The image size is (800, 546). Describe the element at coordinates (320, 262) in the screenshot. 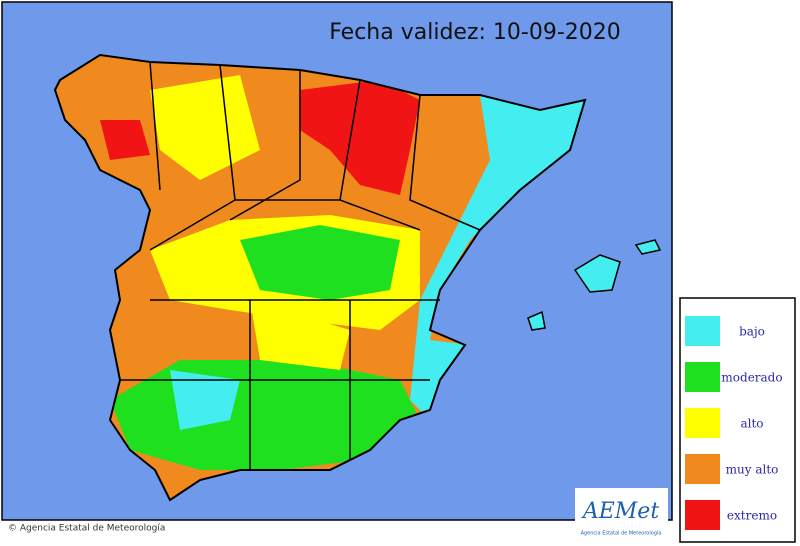

I see `zone-moderado` at that location.